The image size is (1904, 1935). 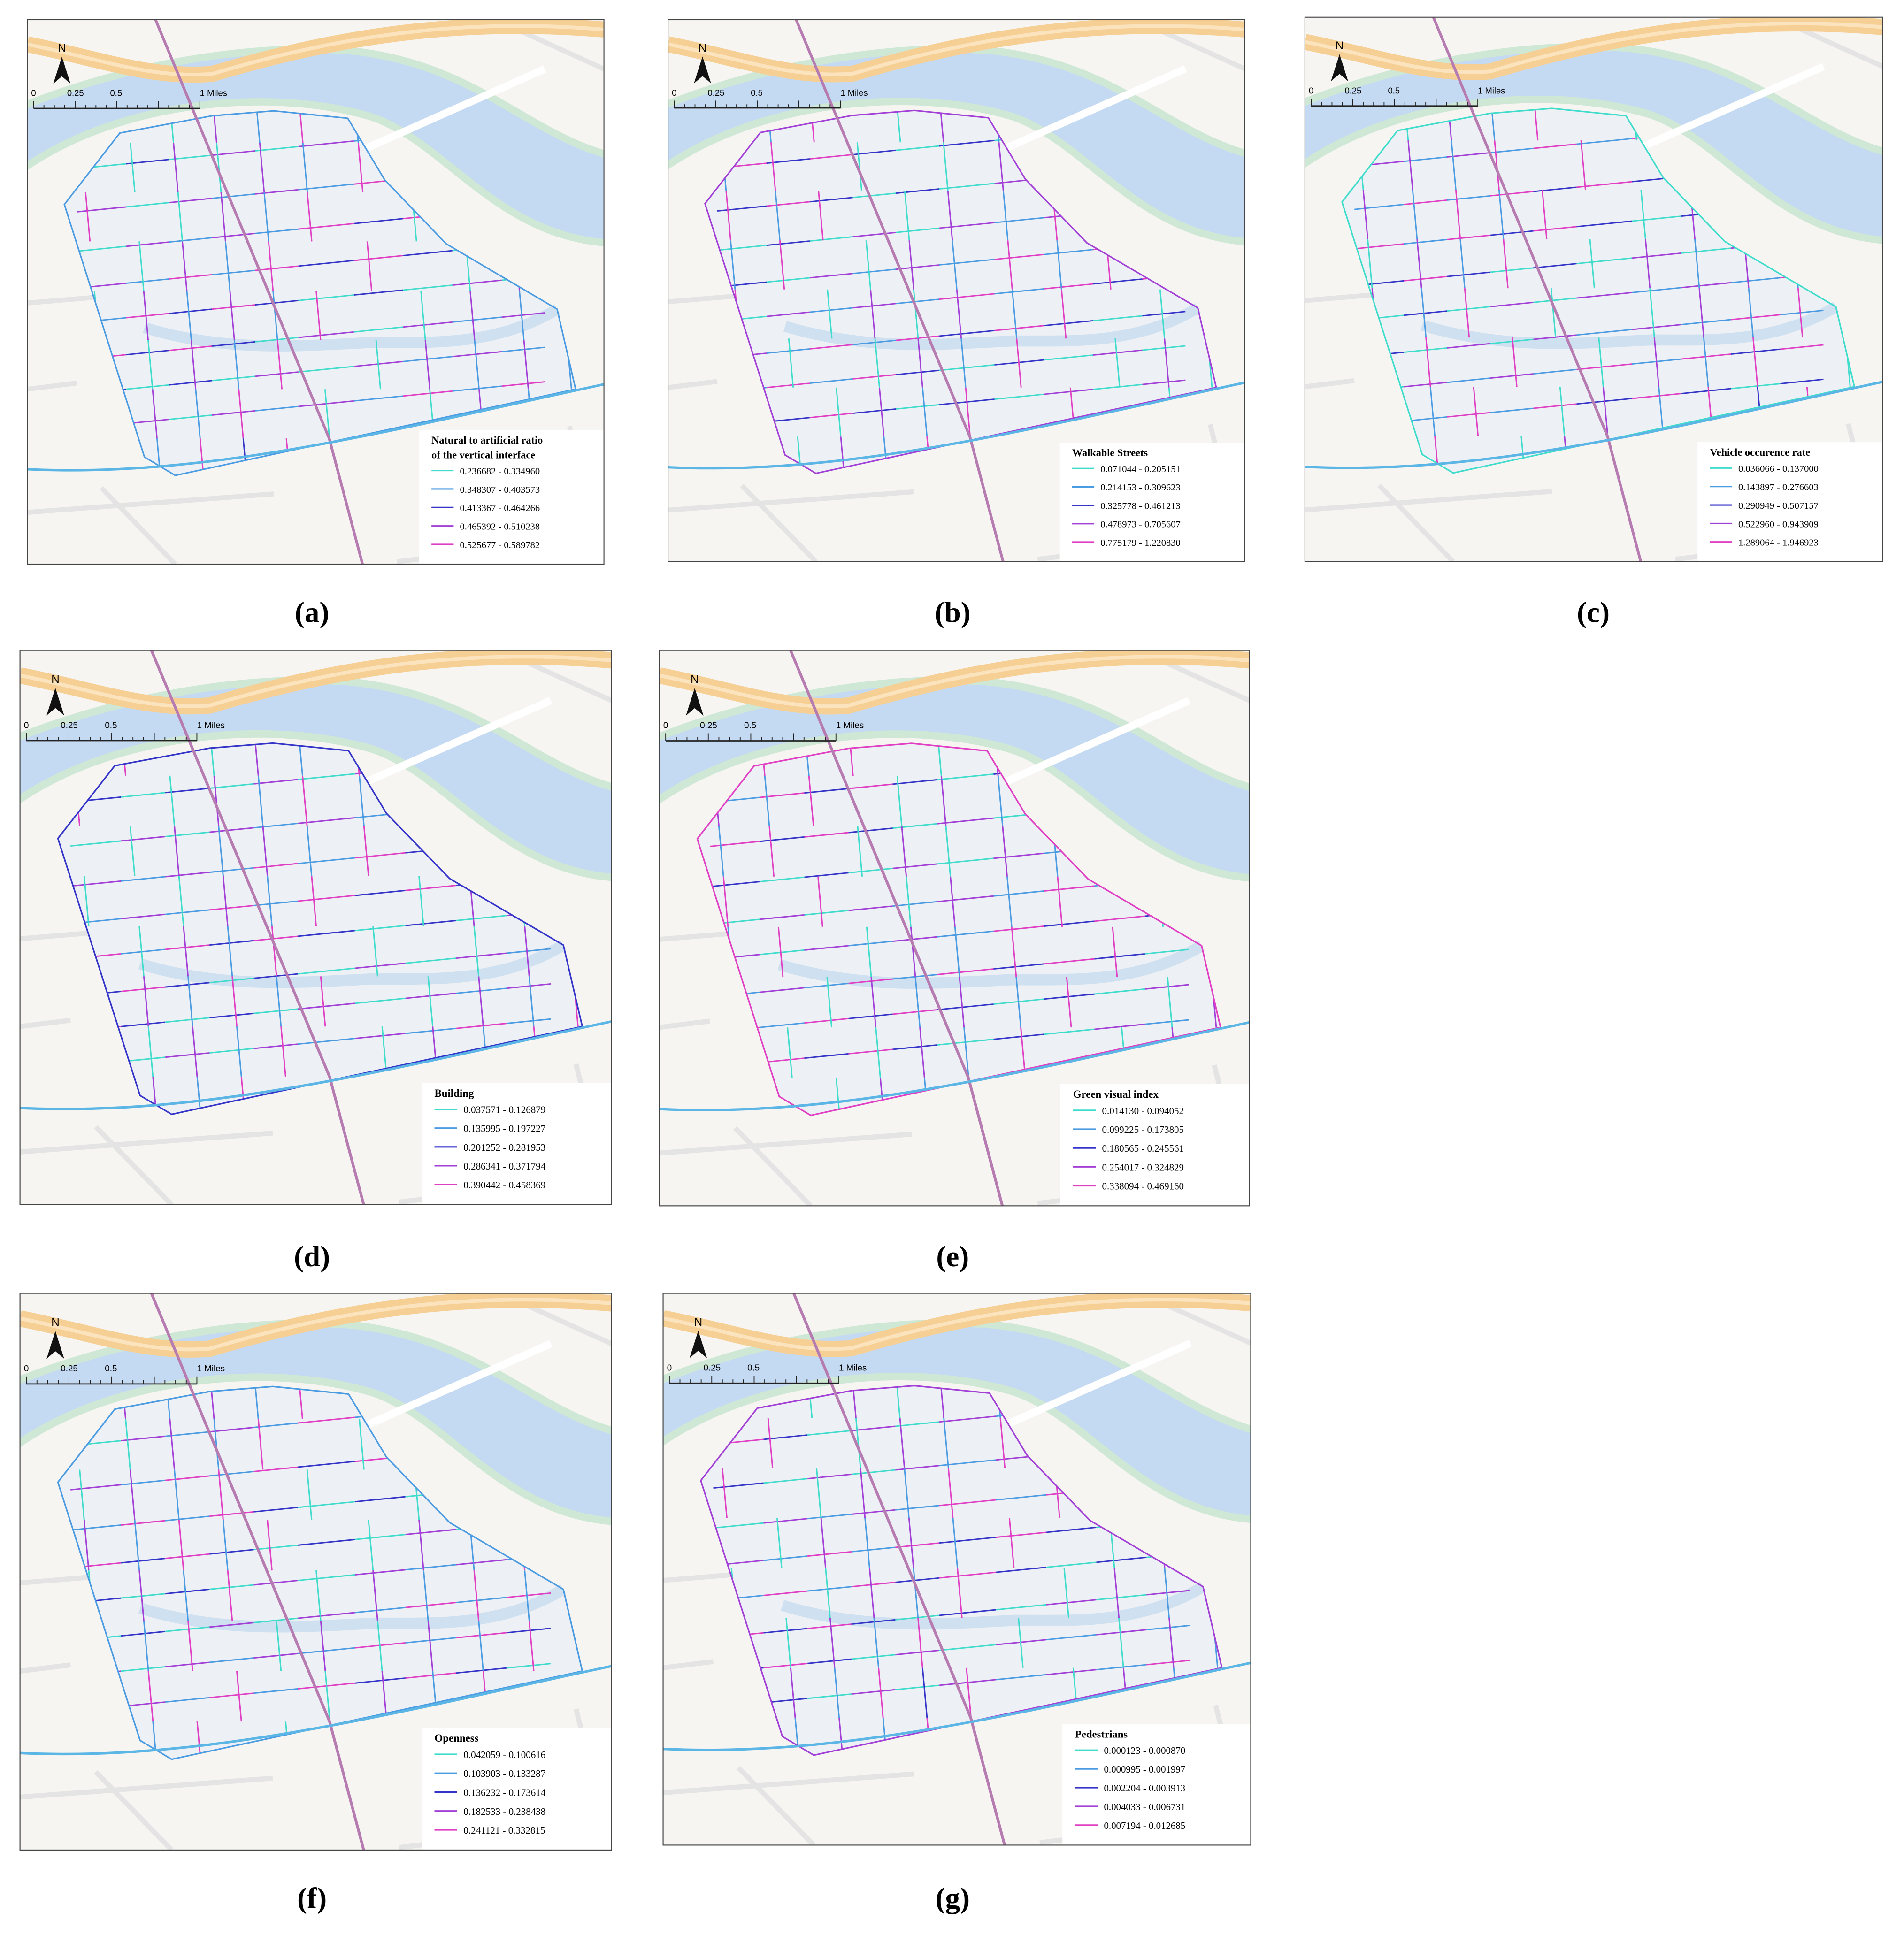 What do you see at coordinates (351, 328) in the screenshot?
I see `inner-canal` at bounding box center [351, 328].